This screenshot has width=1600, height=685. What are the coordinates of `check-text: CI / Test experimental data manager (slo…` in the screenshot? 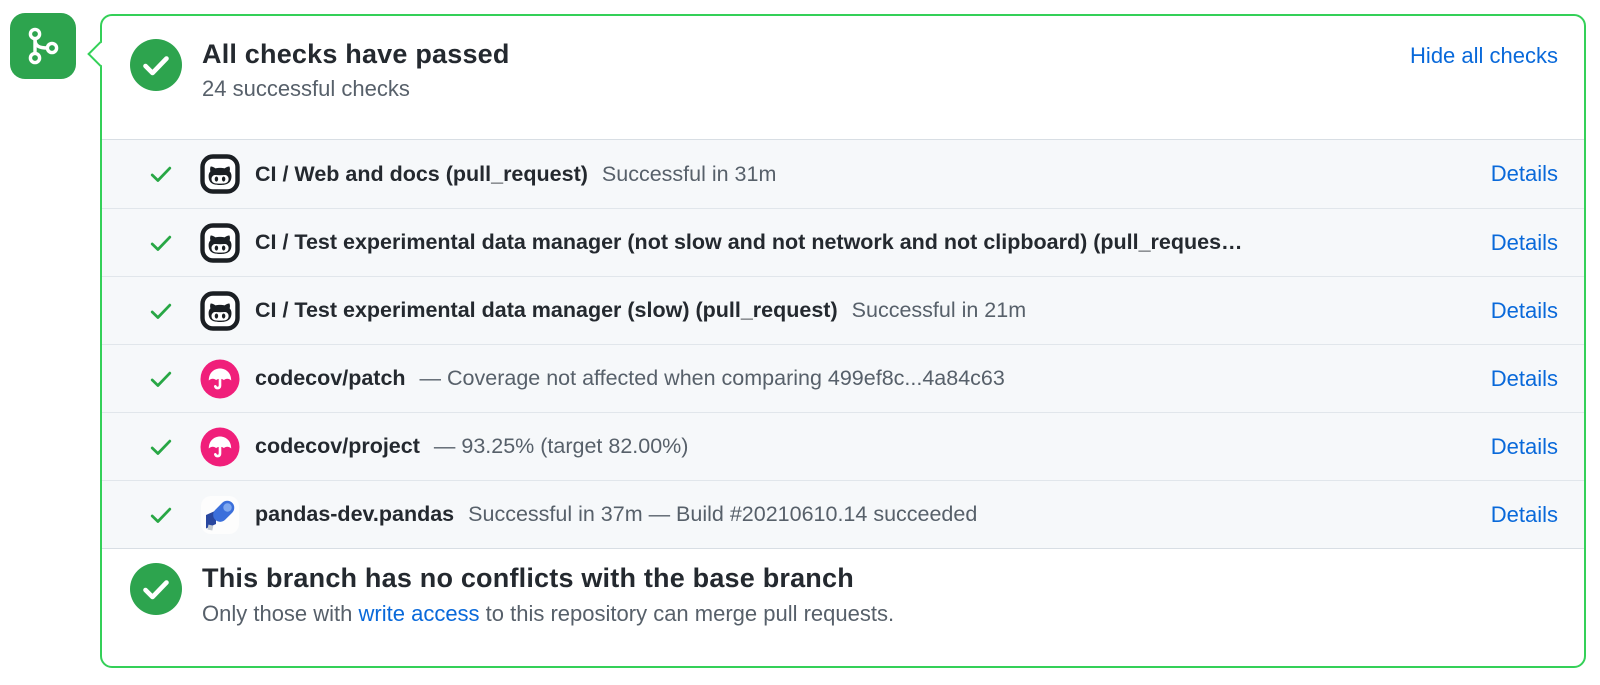 It's located at (861, 310).